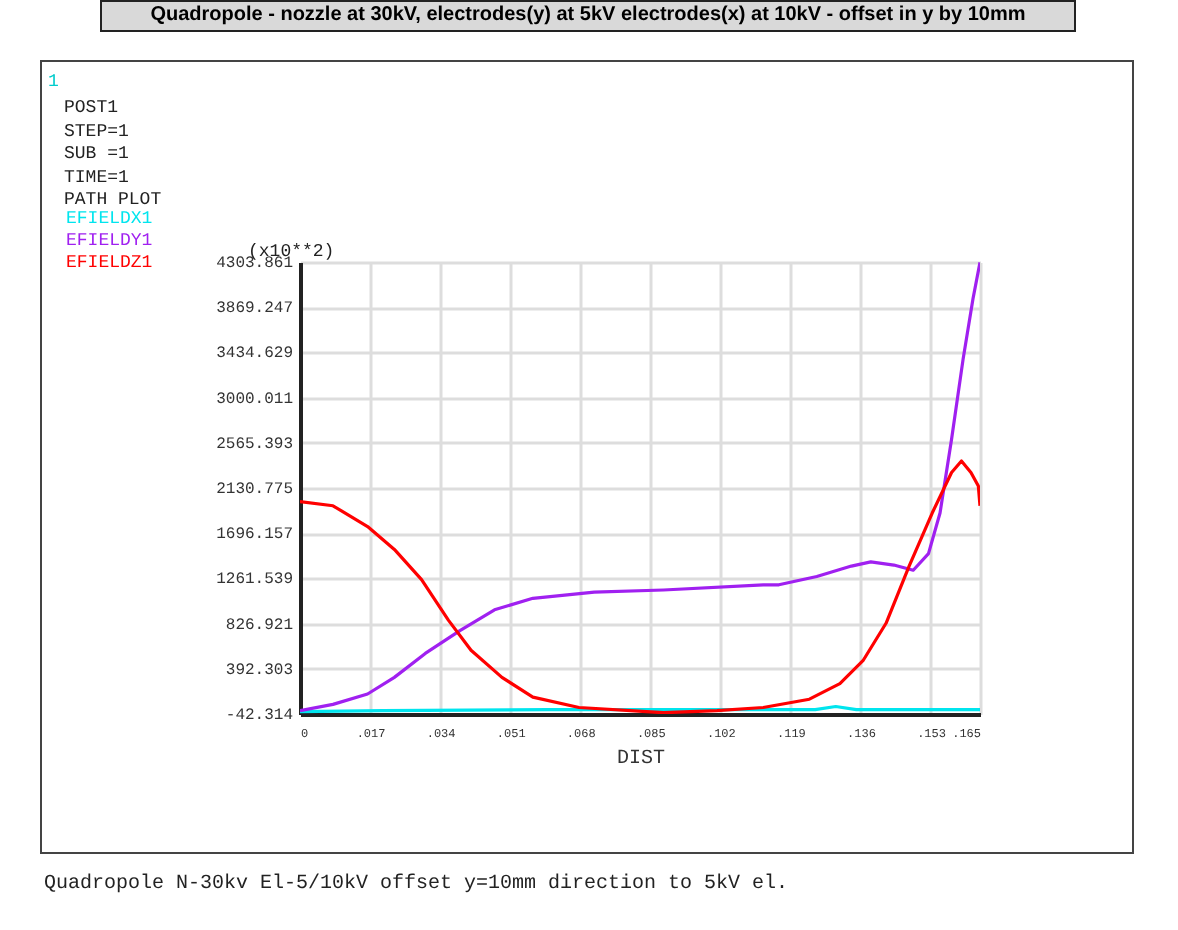 The image size is (1178, 930). What do you see at coordinates (259, 716) in the screenshot?
I see `y-tick-label: -42.314` at bounding box center [259, 716].